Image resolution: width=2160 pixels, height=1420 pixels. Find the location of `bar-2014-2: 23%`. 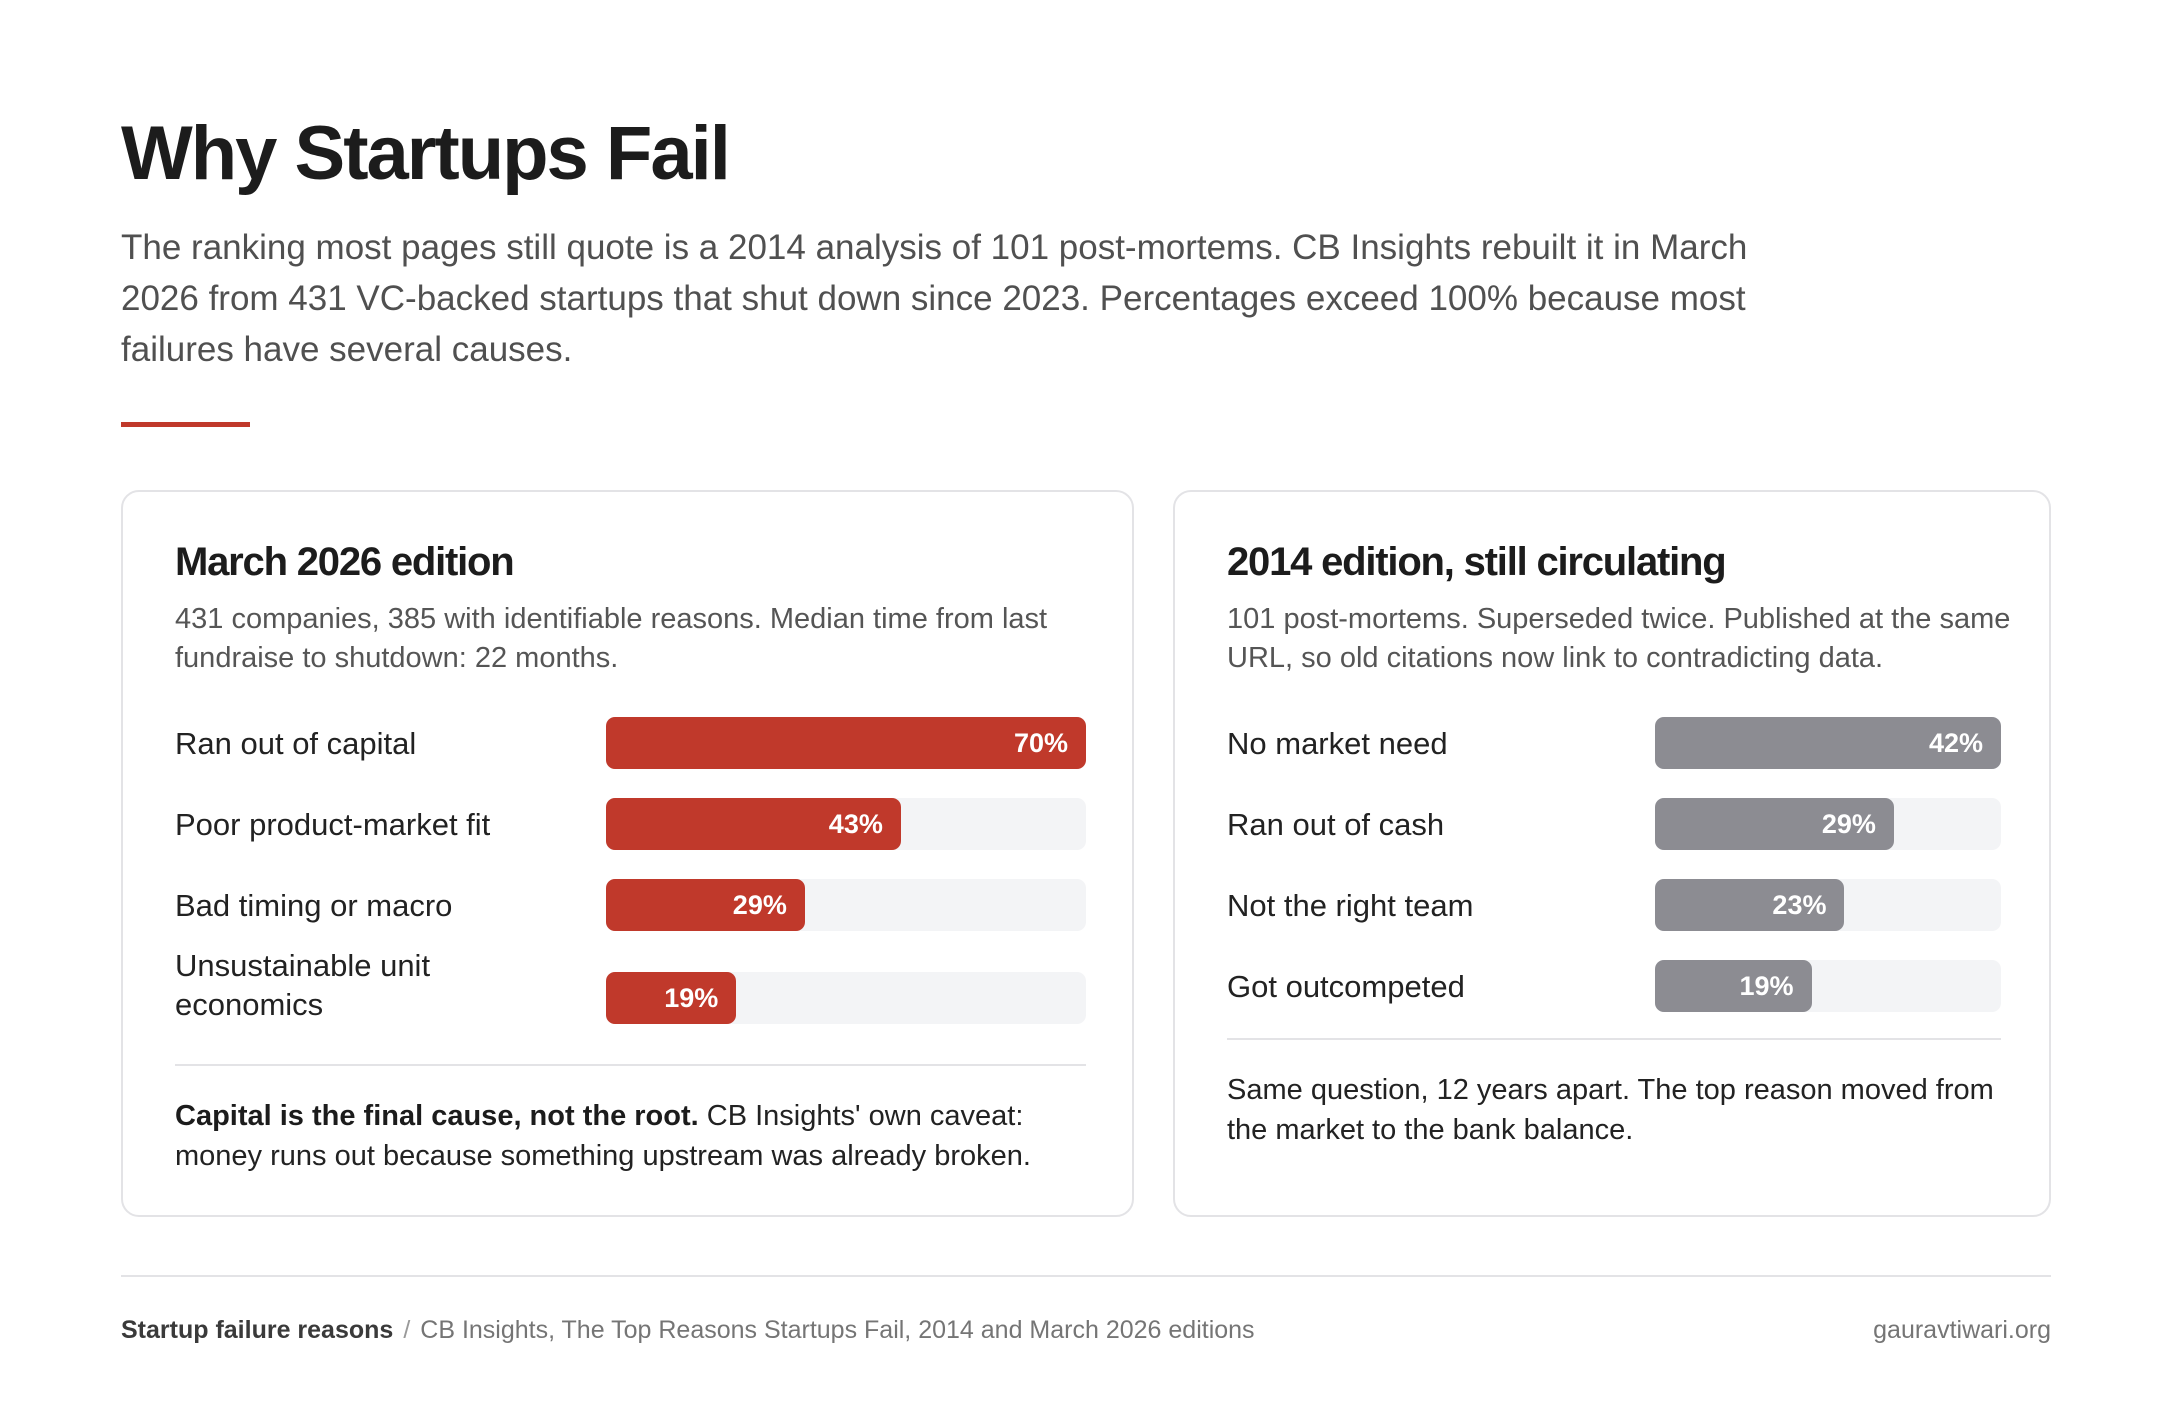

bar-2014-2: 23% is located at coordinates (1750, 905).